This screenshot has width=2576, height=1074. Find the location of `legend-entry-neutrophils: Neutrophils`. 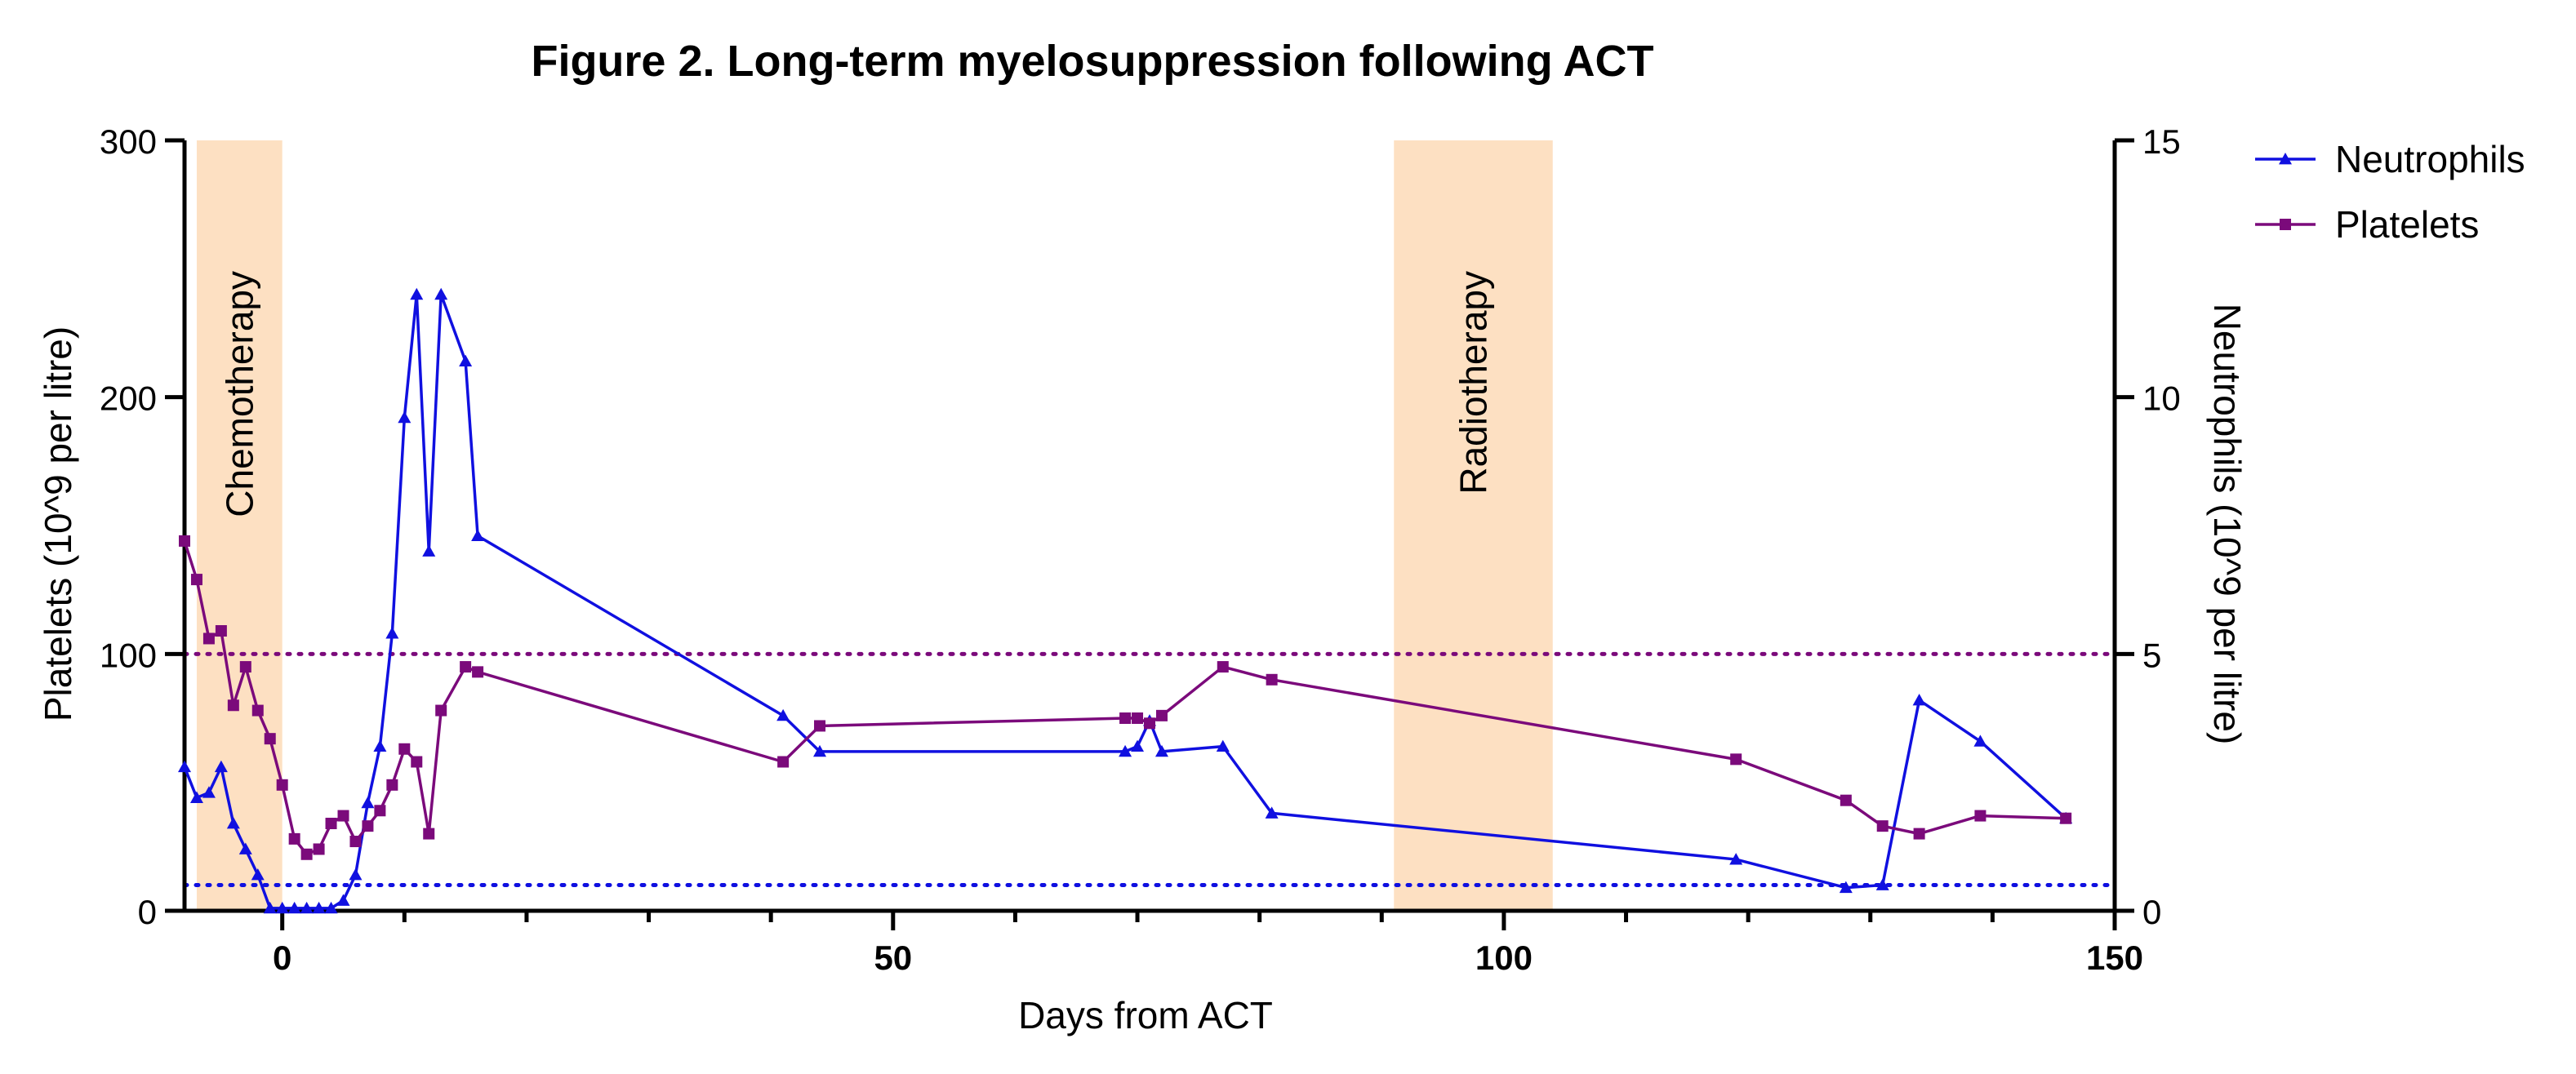

legend-entry-neutrophils: Neutrophils is located at coordinates (2390, 159).